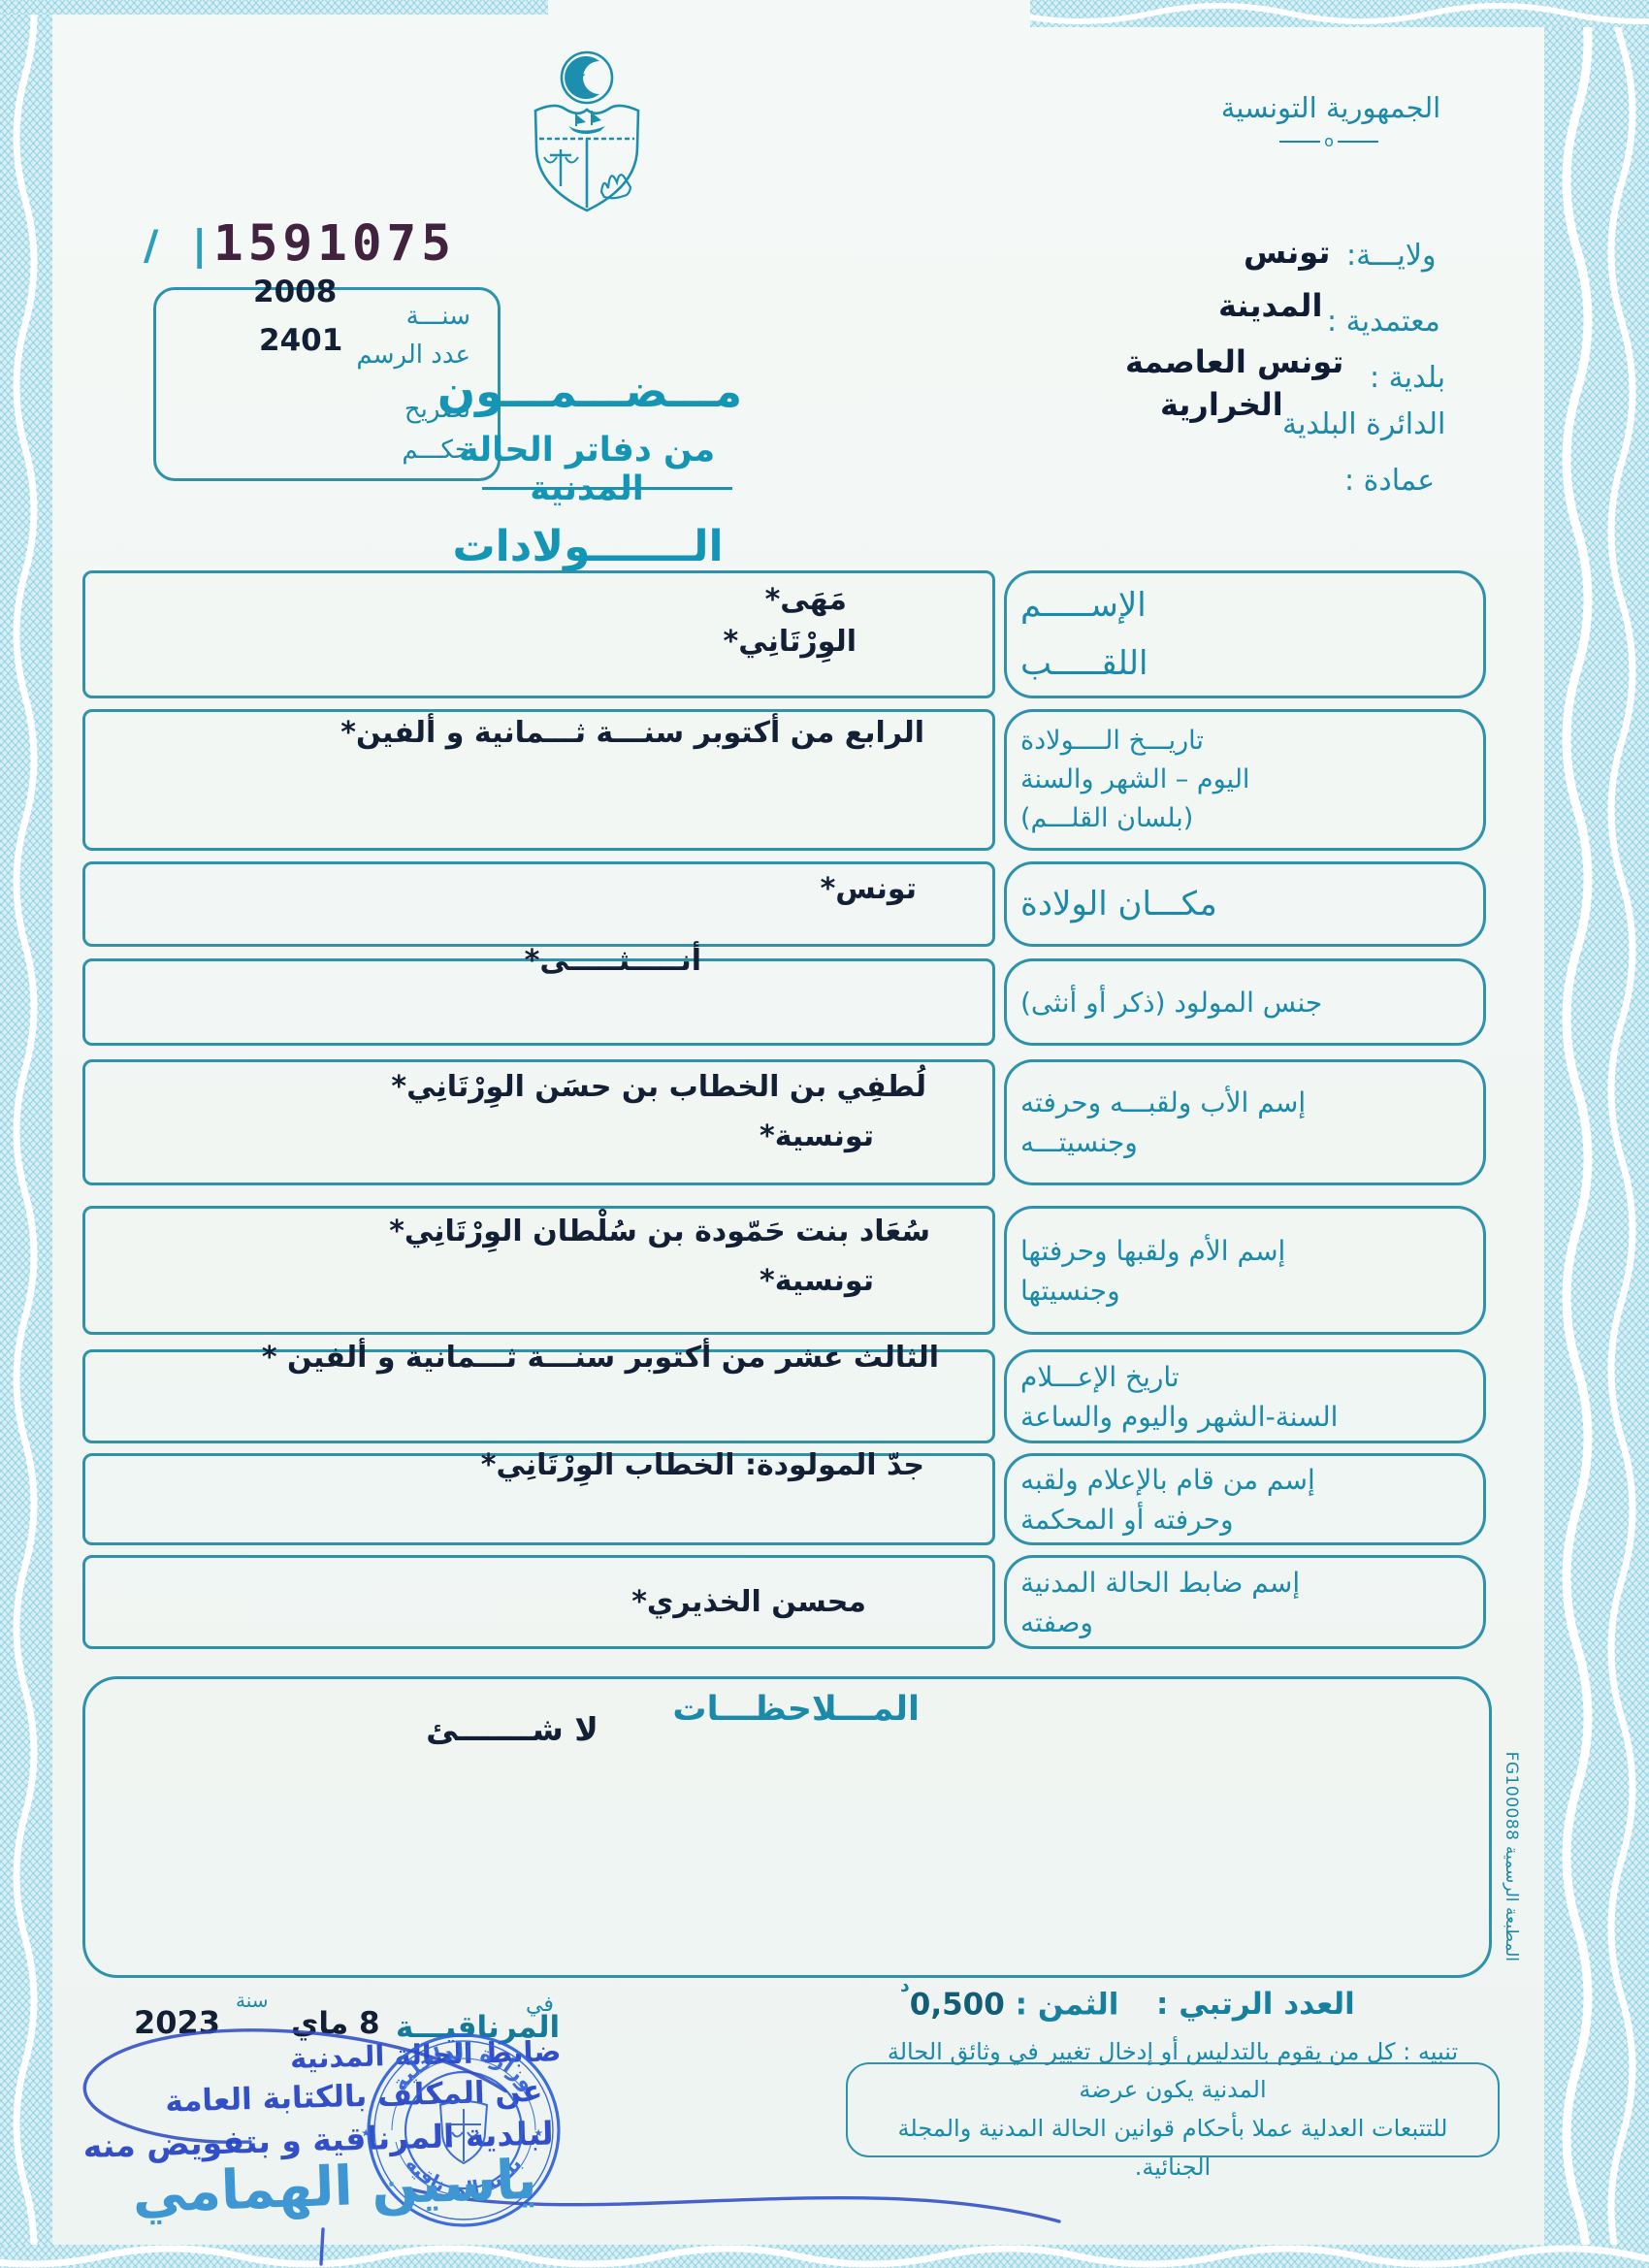 The height and width of the screenshot is (2268, 1649). Describe the element at coordinates (1083, 605) in the screenshot. I see `field-label: الإســـــم` at that location.